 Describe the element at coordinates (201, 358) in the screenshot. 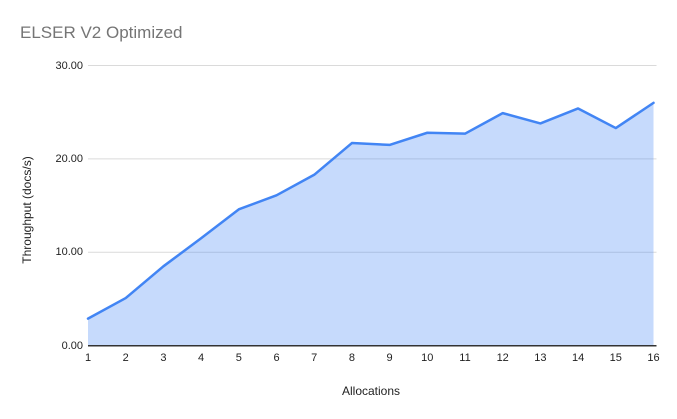

I see `x-tick-label: 4` at that location.